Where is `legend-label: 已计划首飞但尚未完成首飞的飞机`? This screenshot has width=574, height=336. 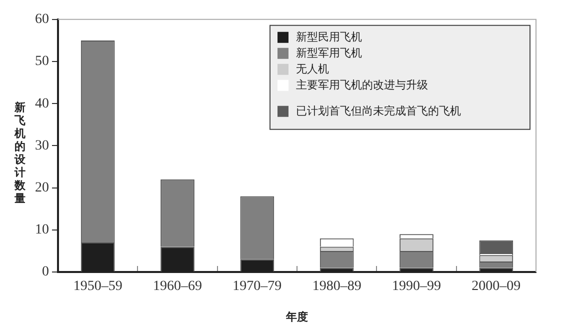 legend-label: 已计划首飞但尚未完成首飞的飞机 is located at coordinates (378, 111).